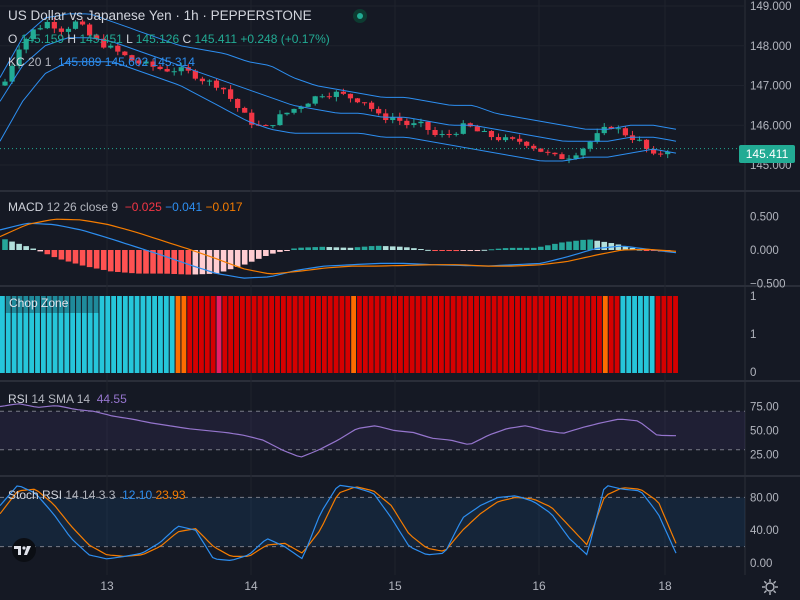  Describe the element at coordinates (52, 303) in the screenshot. I see `chop-zone-legend: Chop Zone` at that location.